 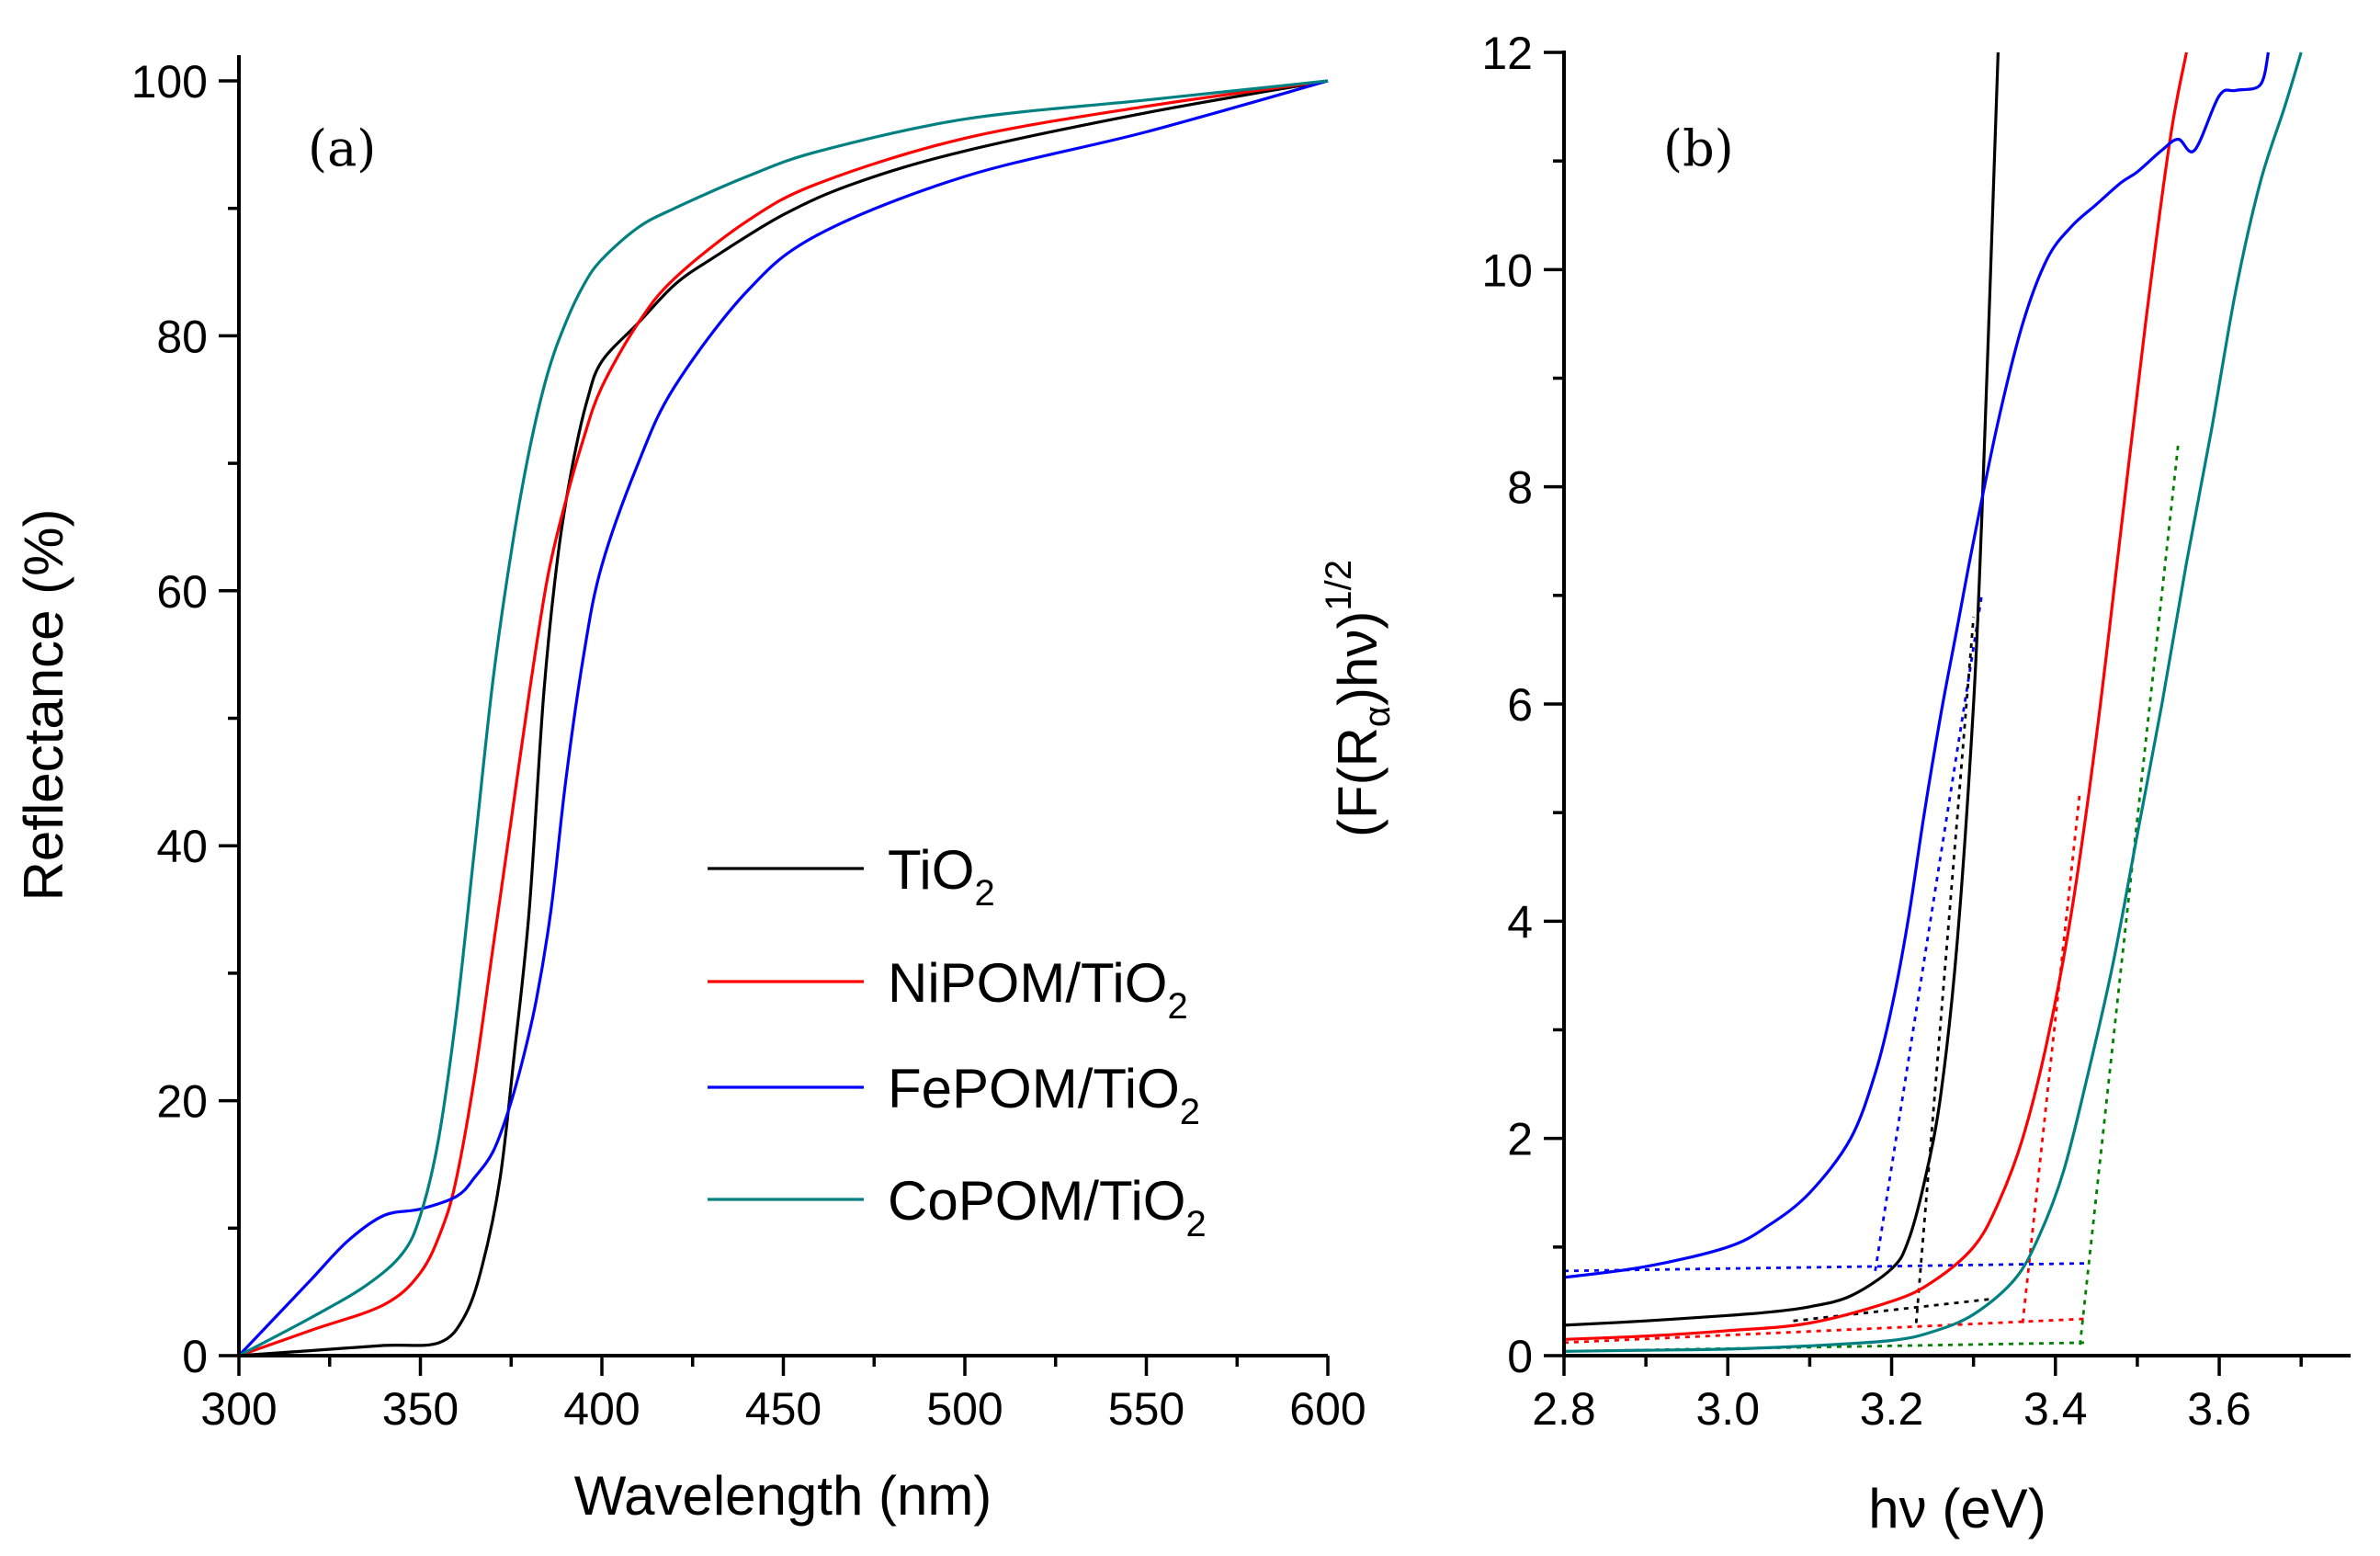 I want to click on panel-b-x-tick-label: 3.6, so click(x=2219, y=1409).